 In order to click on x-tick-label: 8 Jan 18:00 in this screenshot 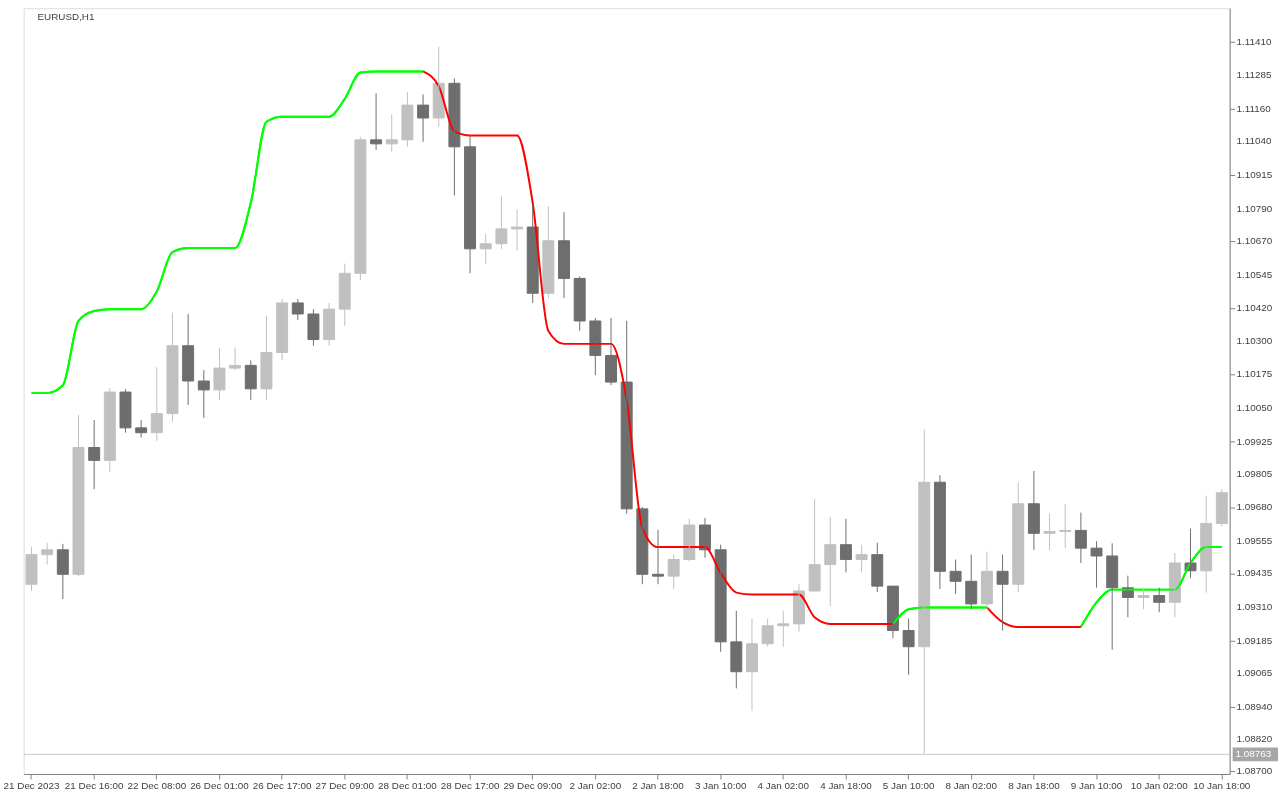, I will do `click(1034, 786)`.